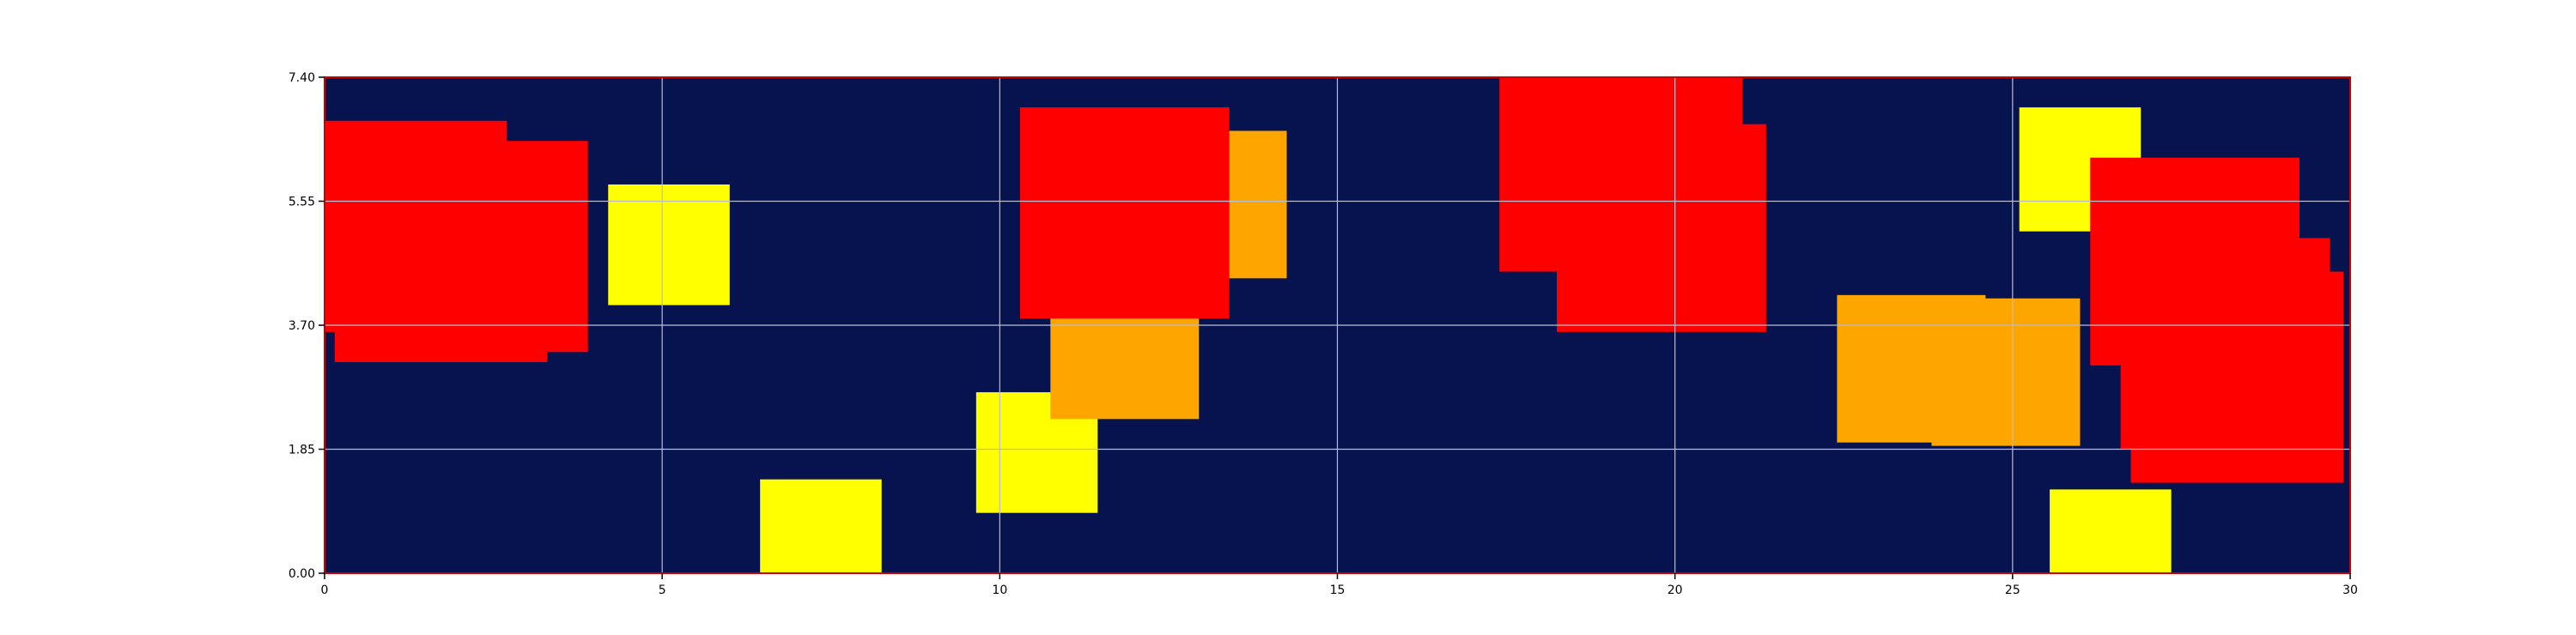 This screenshot has width=2576, height=635. What do you see at coordinates (302, 78) in the screenshot?
I see `y-tick-label-4: 7.40` at bounding box center [302, 78].